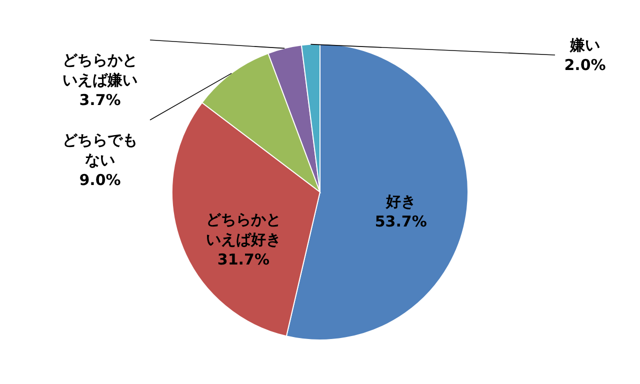 The height and width of the screenshot is (384, 640). I want to click on data-label: 2.0%, so click(585, 65).